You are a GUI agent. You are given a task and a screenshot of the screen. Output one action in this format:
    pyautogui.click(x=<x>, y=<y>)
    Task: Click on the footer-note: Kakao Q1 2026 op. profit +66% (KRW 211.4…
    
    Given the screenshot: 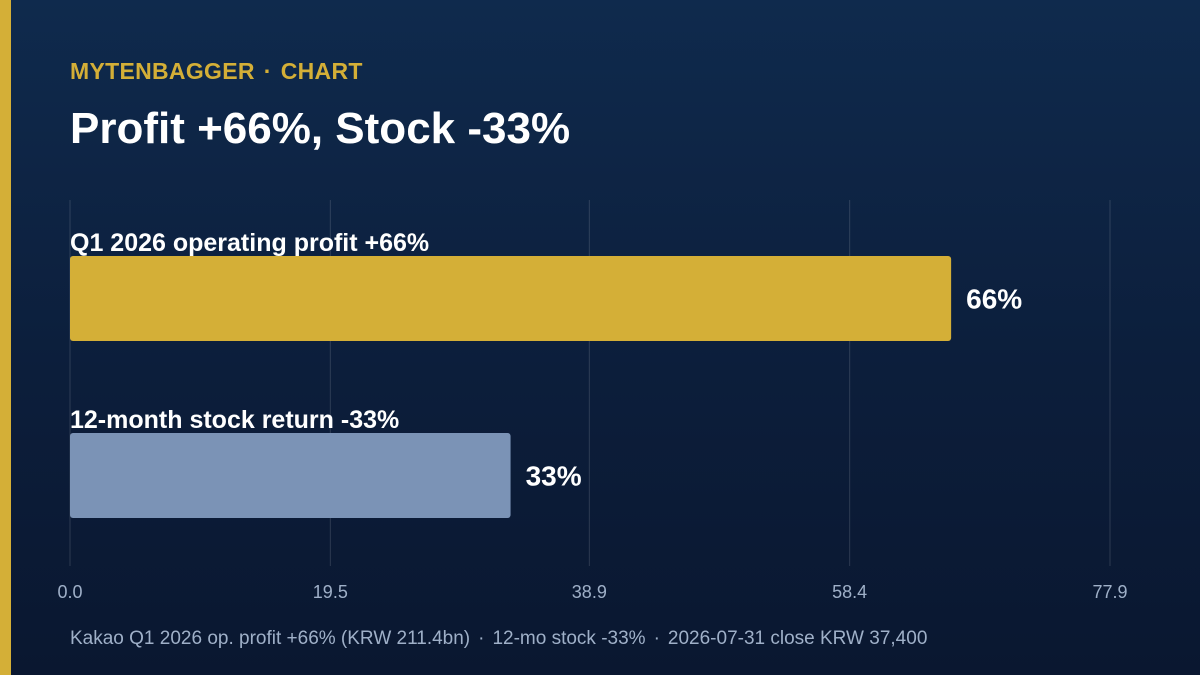 What is the action you would take?
    pyautogui.click(x=498, y=639)
    